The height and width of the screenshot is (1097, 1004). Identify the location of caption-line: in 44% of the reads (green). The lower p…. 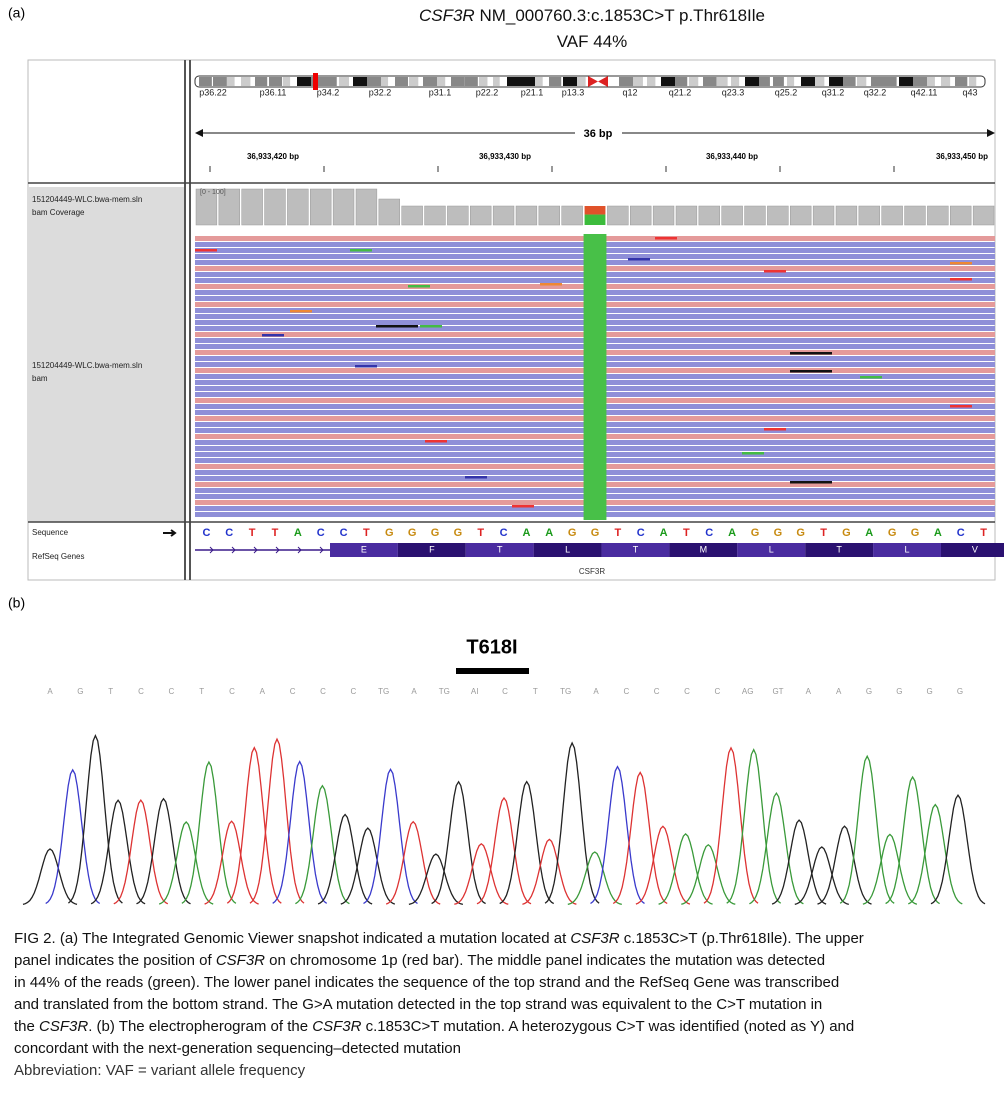
(506, 983).